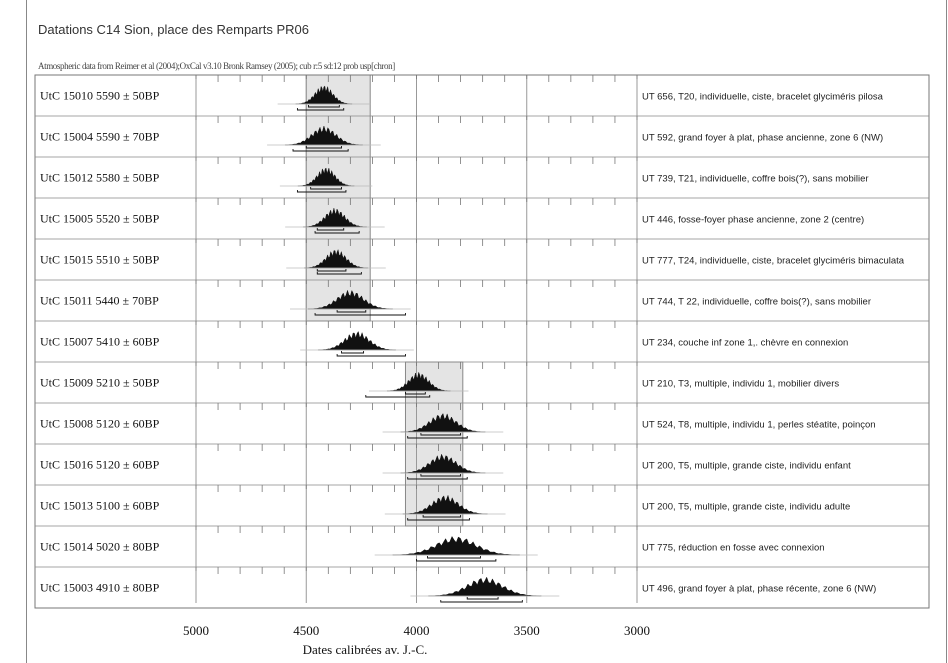 Image resolution: width=948 pixels, height=663 pixels. I want to click on x-tick-label: 4000, so click(417, 630).